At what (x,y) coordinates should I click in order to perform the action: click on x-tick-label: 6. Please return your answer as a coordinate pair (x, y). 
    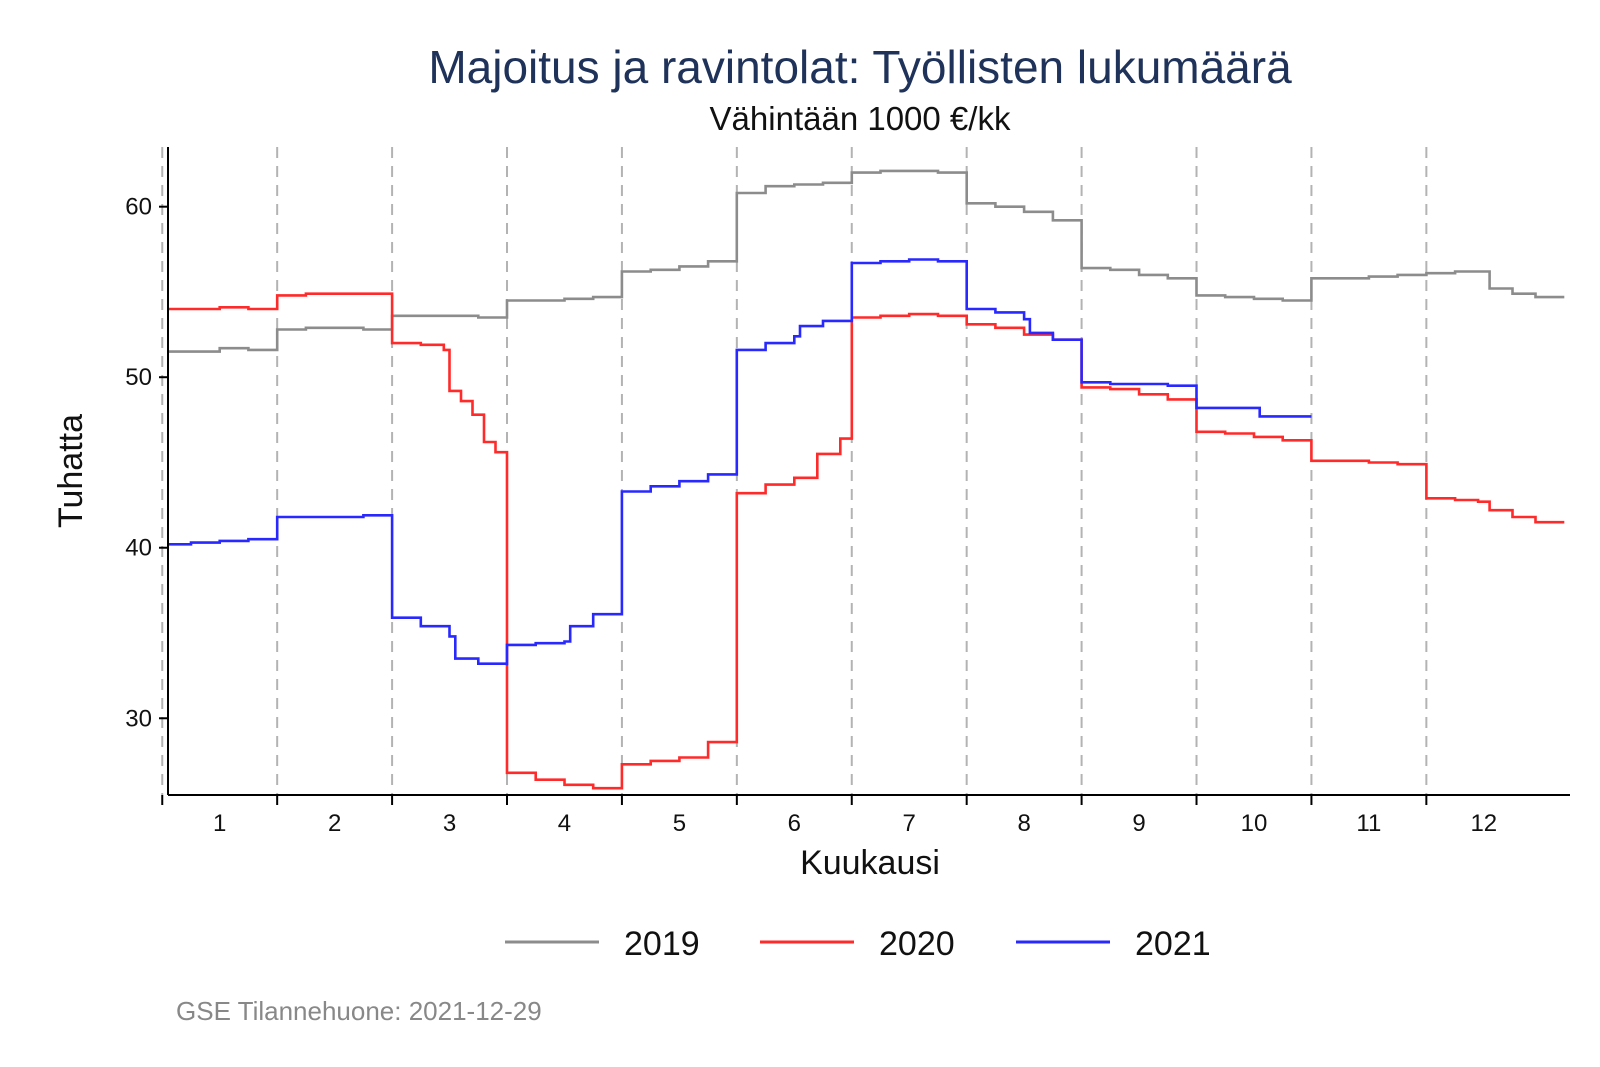
    Looking at the image, I should click on (794, 823).